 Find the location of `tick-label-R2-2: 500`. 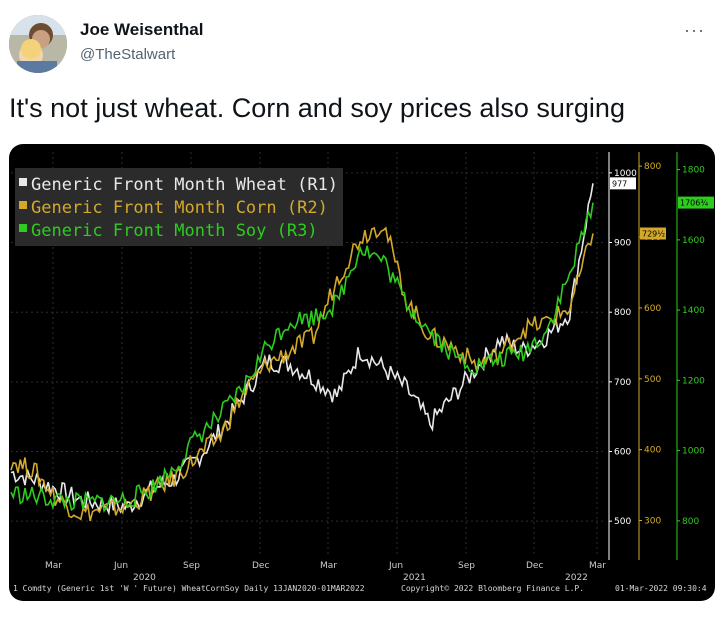

tick-label-R2-2: 500 is located at coordinates (652, 380).